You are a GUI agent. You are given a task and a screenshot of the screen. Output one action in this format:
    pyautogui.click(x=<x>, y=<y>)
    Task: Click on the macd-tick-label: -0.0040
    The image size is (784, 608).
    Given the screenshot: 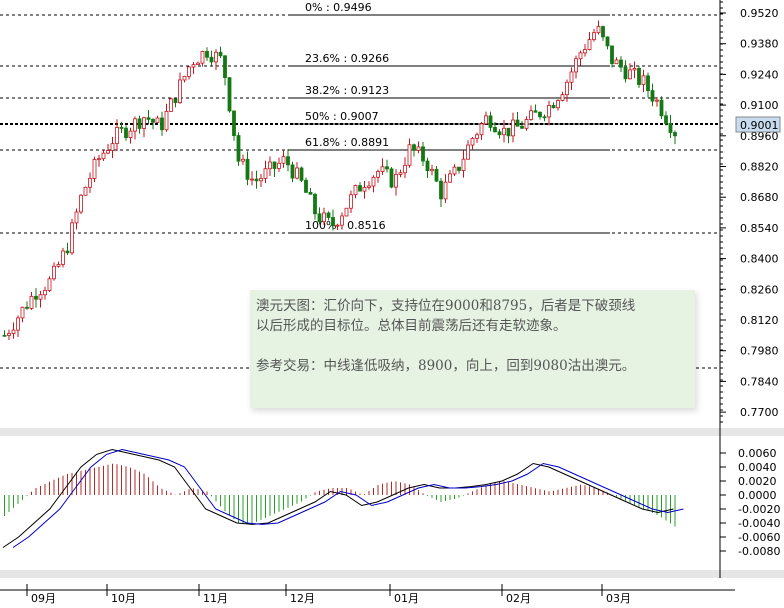 What is the action you would take?
    pyautogui.click(x=759, y=523)
    